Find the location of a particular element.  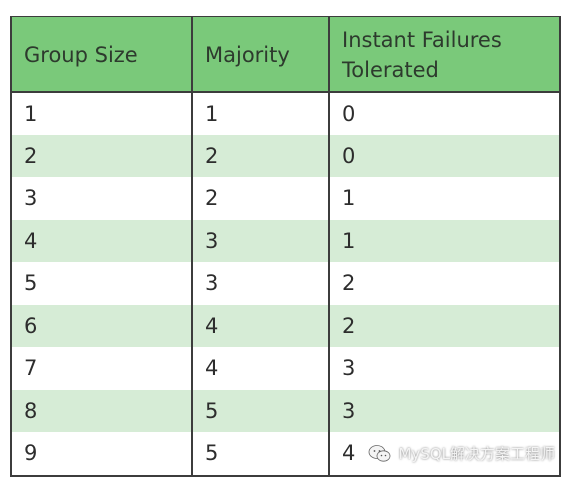

table-row: 7 4 3 is located at coordinates (285, 368).